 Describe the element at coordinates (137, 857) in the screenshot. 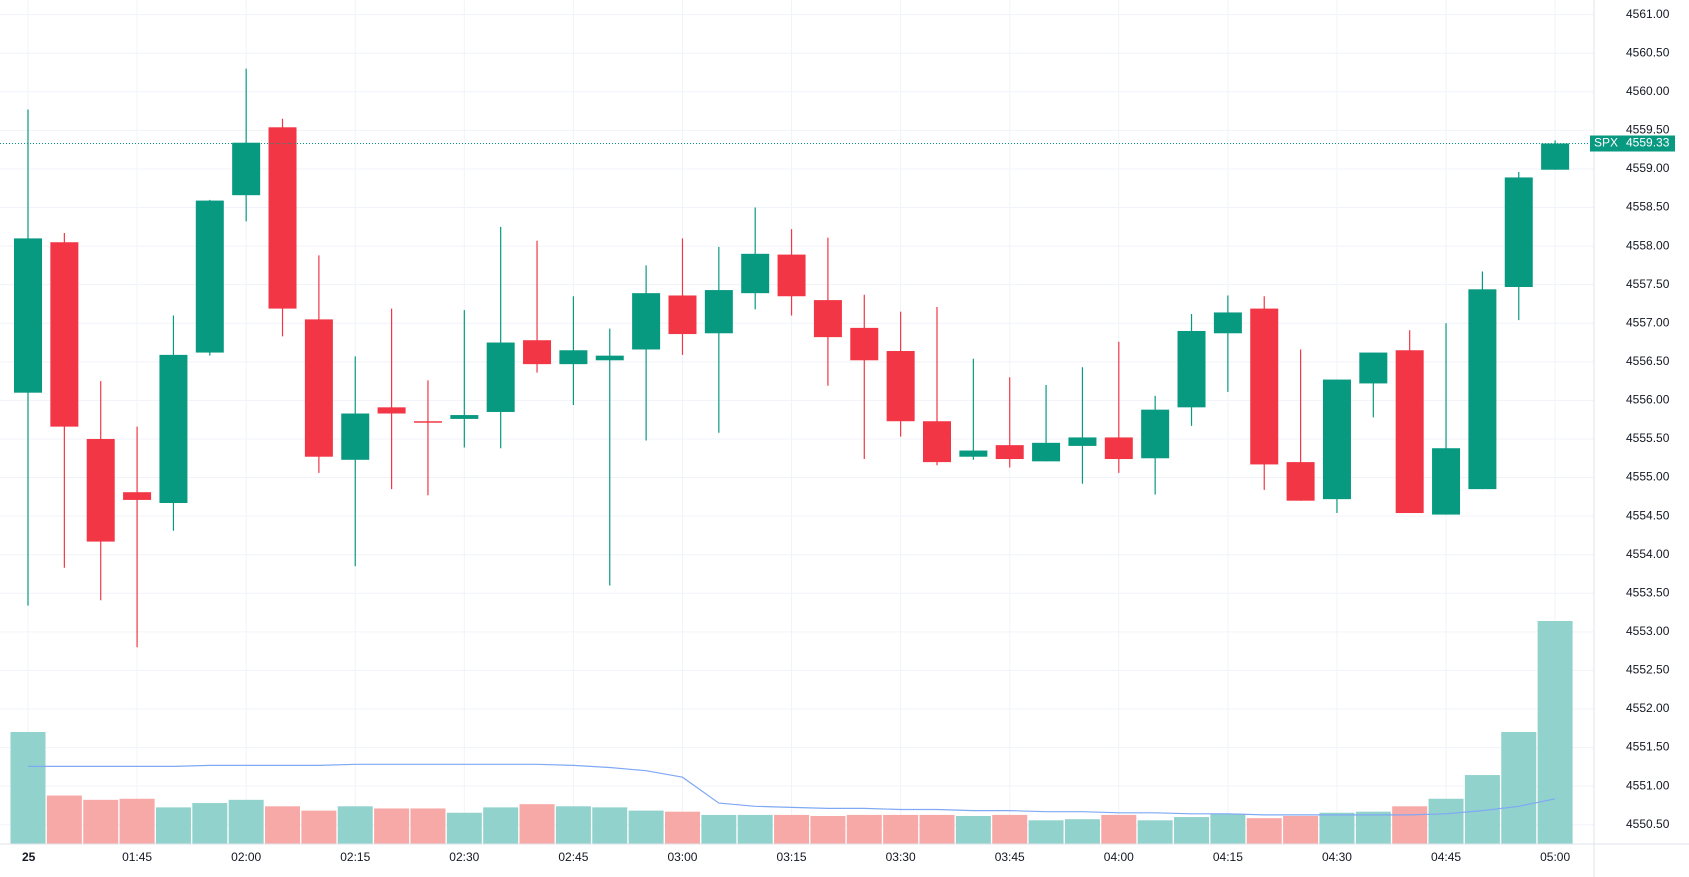

I see `x-tick-label: 01:45` at that location.